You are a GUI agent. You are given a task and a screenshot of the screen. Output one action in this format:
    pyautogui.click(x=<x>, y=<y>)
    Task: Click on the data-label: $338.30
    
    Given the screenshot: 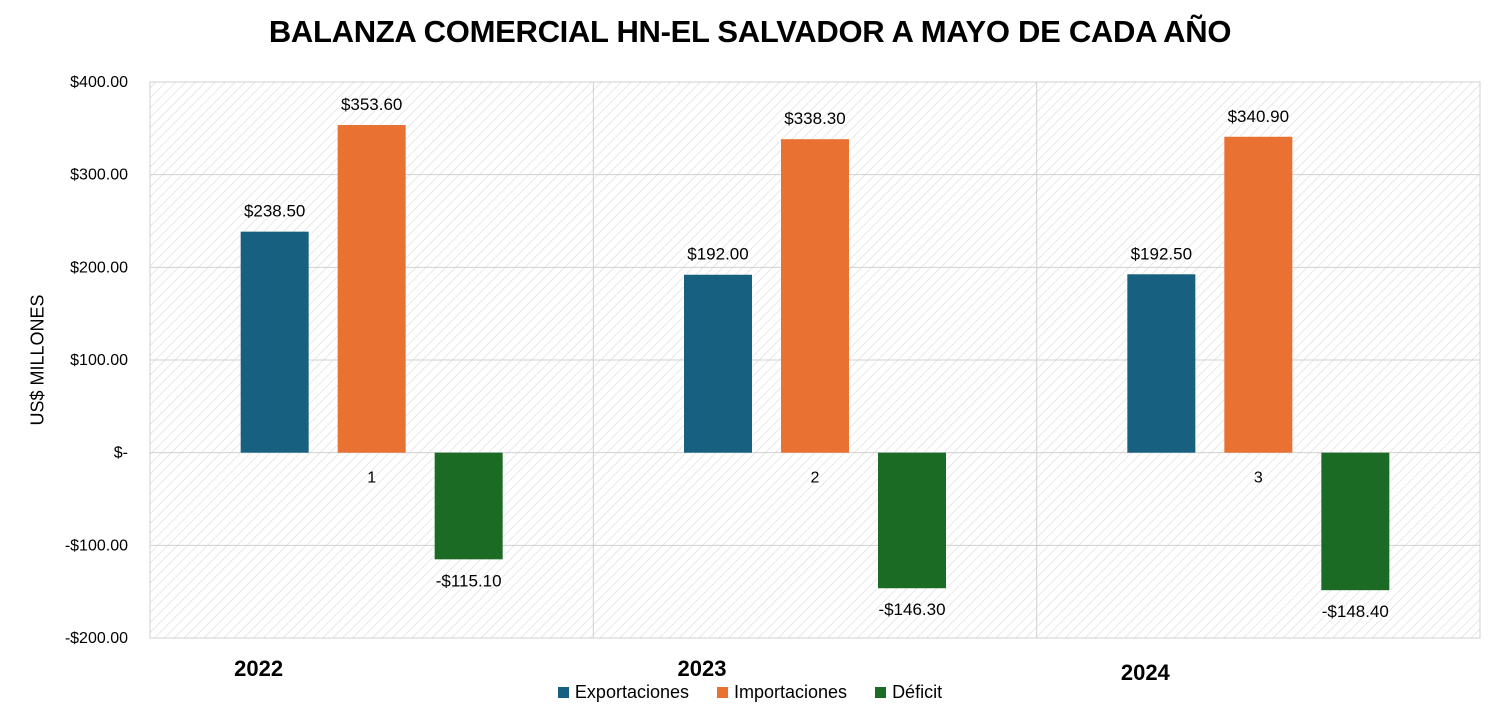 What is the action you would take?
    pyautogui.click(x=814, y=118)
    